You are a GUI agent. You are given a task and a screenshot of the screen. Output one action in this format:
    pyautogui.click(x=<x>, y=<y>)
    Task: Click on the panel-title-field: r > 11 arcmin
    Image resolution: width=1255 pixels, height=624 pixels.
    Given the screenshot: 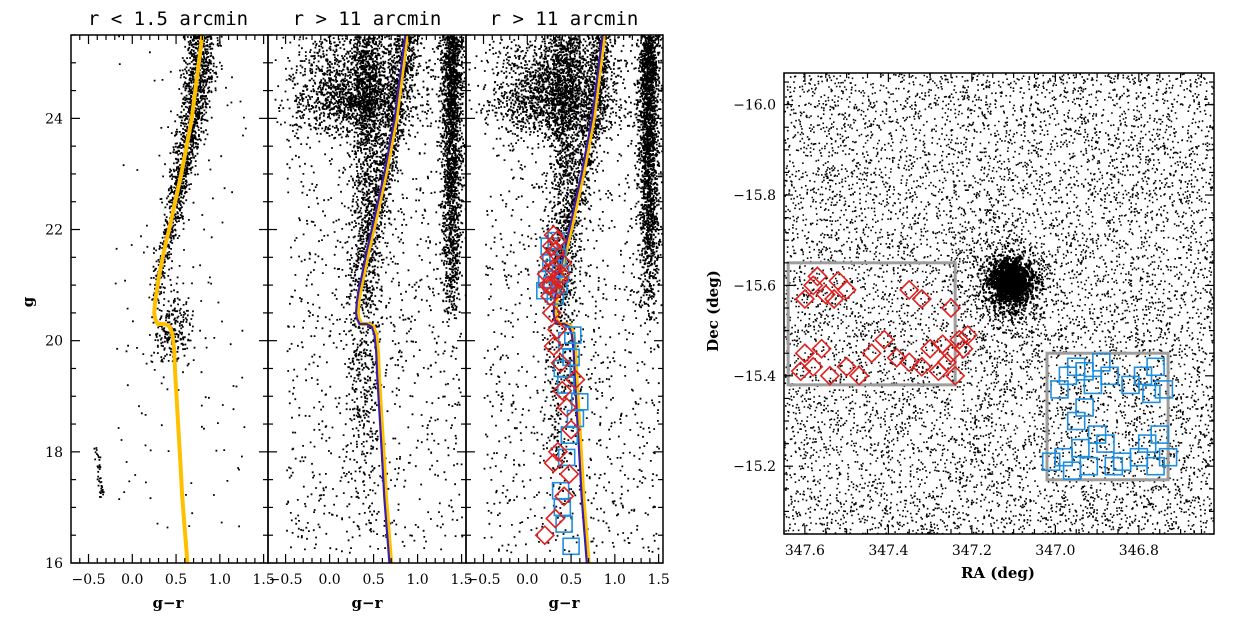 What is the action you would take?
    pyautogui.click(x=367, y=19)
    